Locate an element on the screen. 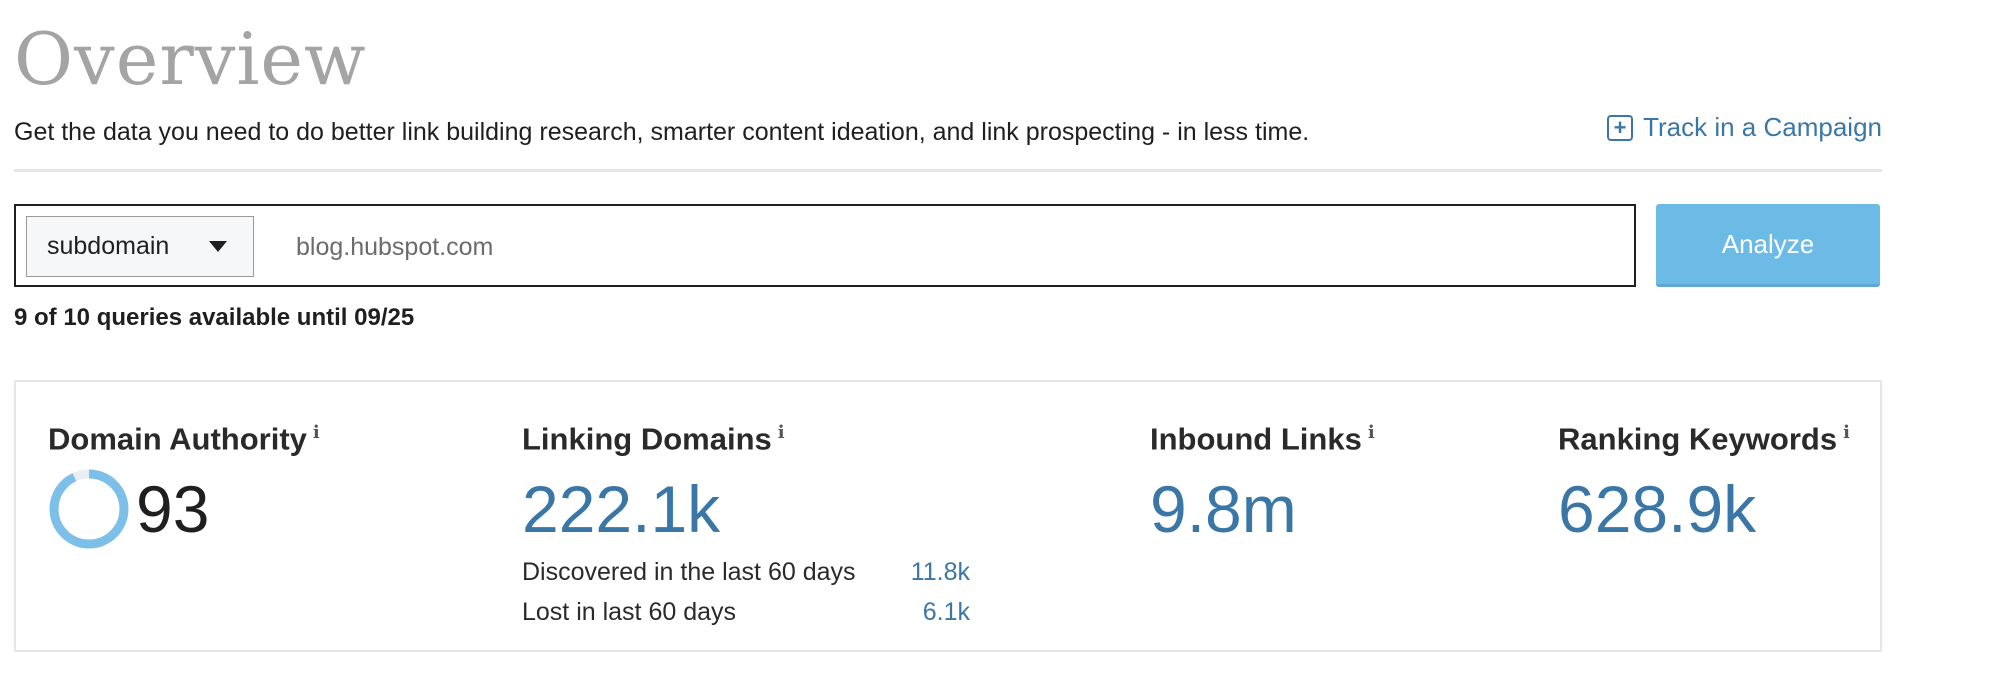  metric-label: Domain Authority i is located at coordinates (184, 436).